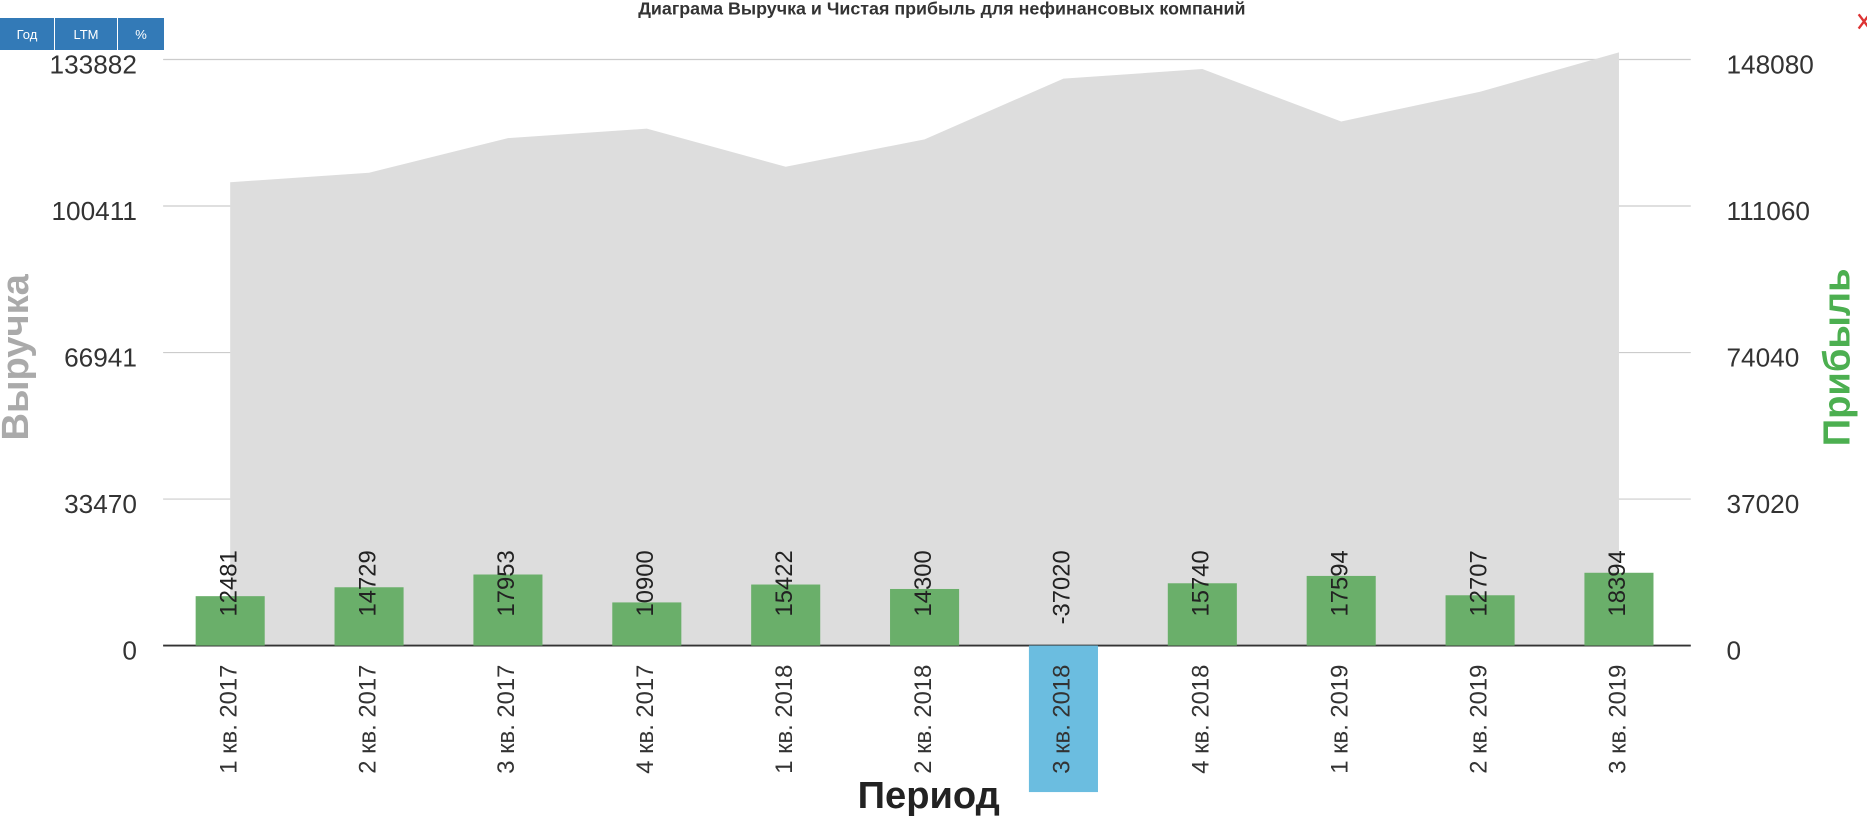  Describe the element at coordinates (1769, 65) in the screenshot. I see `y2-tick-label: 148080` at that location.